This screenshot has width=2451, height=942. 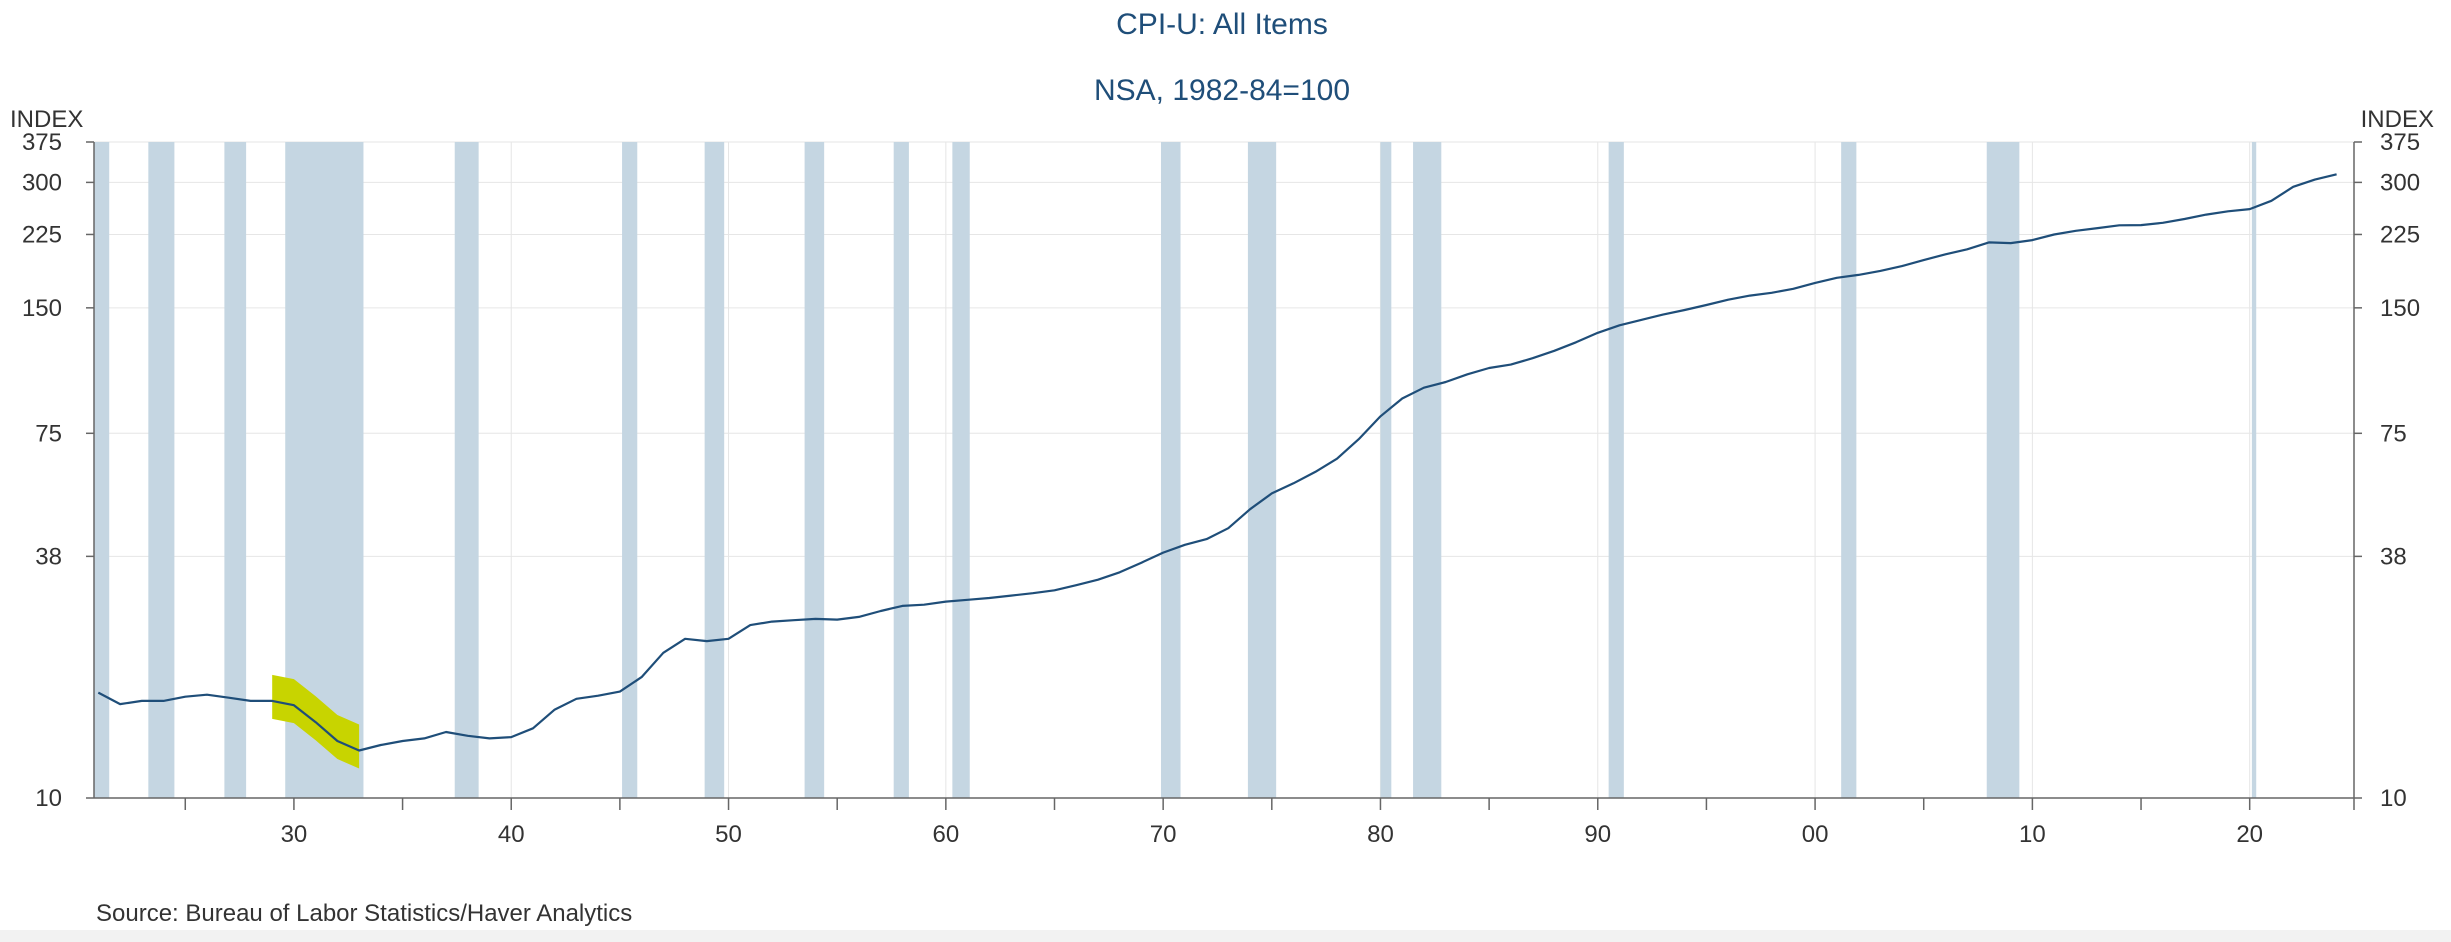 What do you see at coordinates (1597, 834) in the screenshot?
I see `x-tick-label: 90` at bounding box center [1597, 834].